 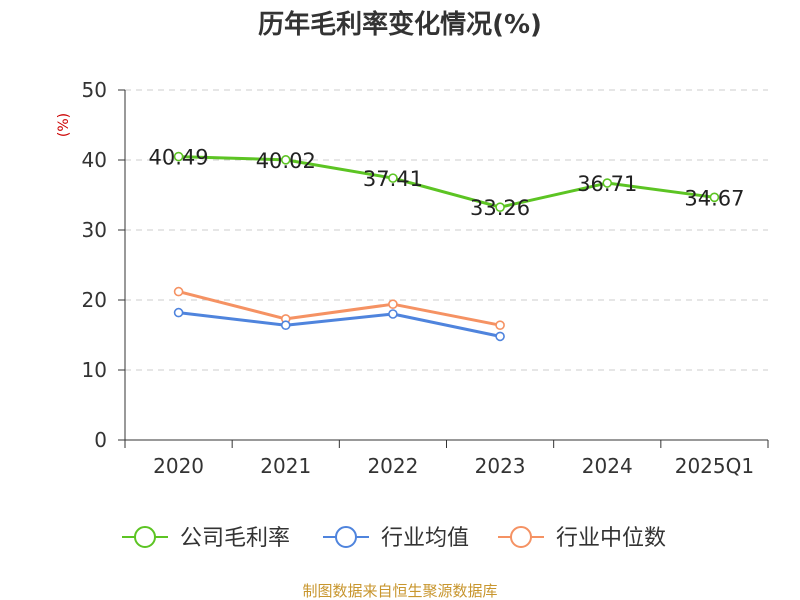 I want to click on legend-item-1: 公司毛利率, so click(x=206, y=538).